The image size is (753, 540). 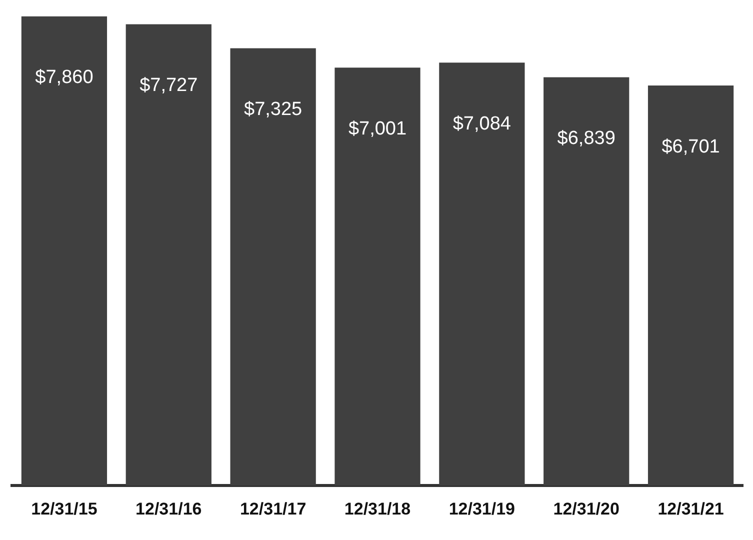 What do you see at coordinates (482, 508) in the screenshot?
I see `x-tick-label: 12/31/19` at bounding box center [482, 508].